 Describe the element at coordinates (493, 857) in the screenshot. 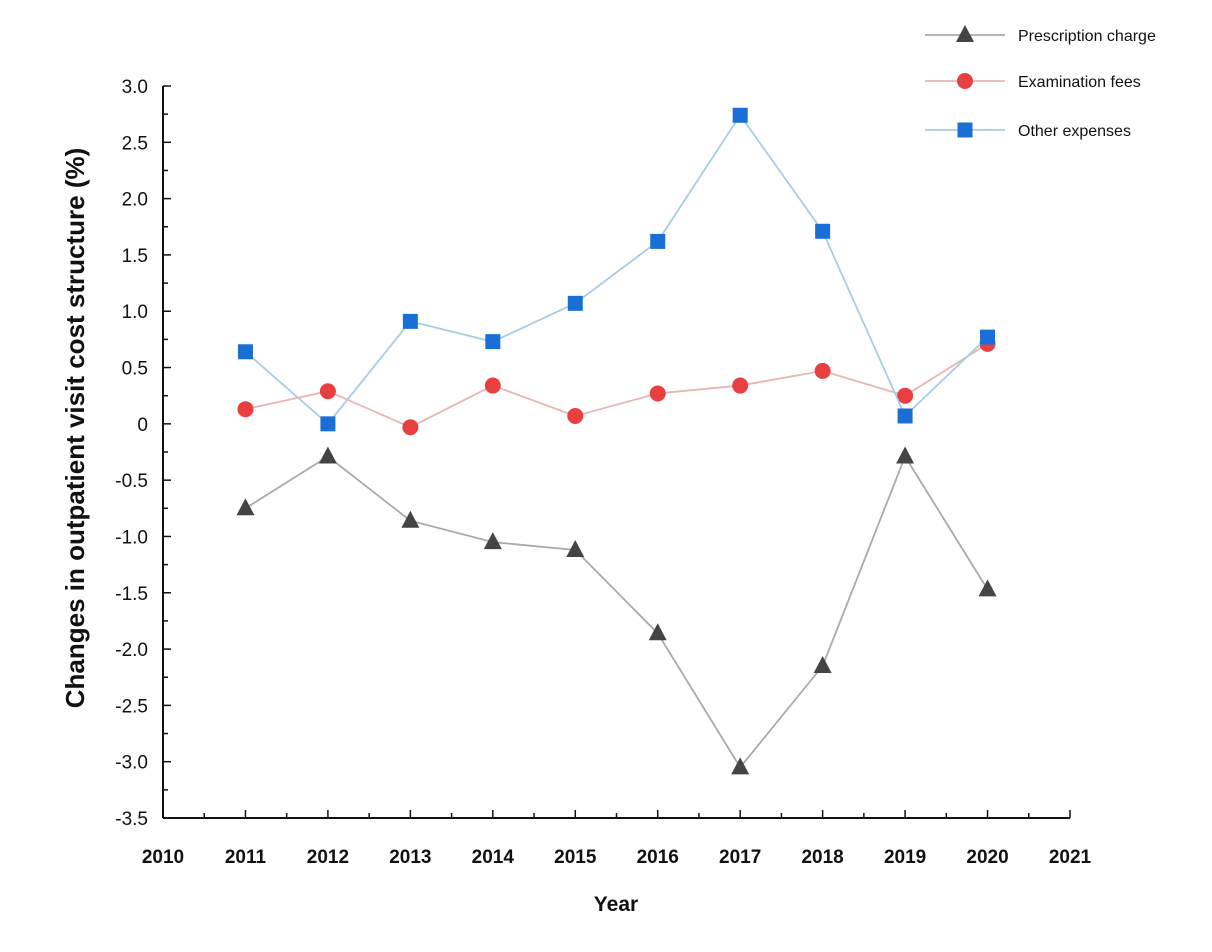

I see `x-tick-label: 2014` at that location.